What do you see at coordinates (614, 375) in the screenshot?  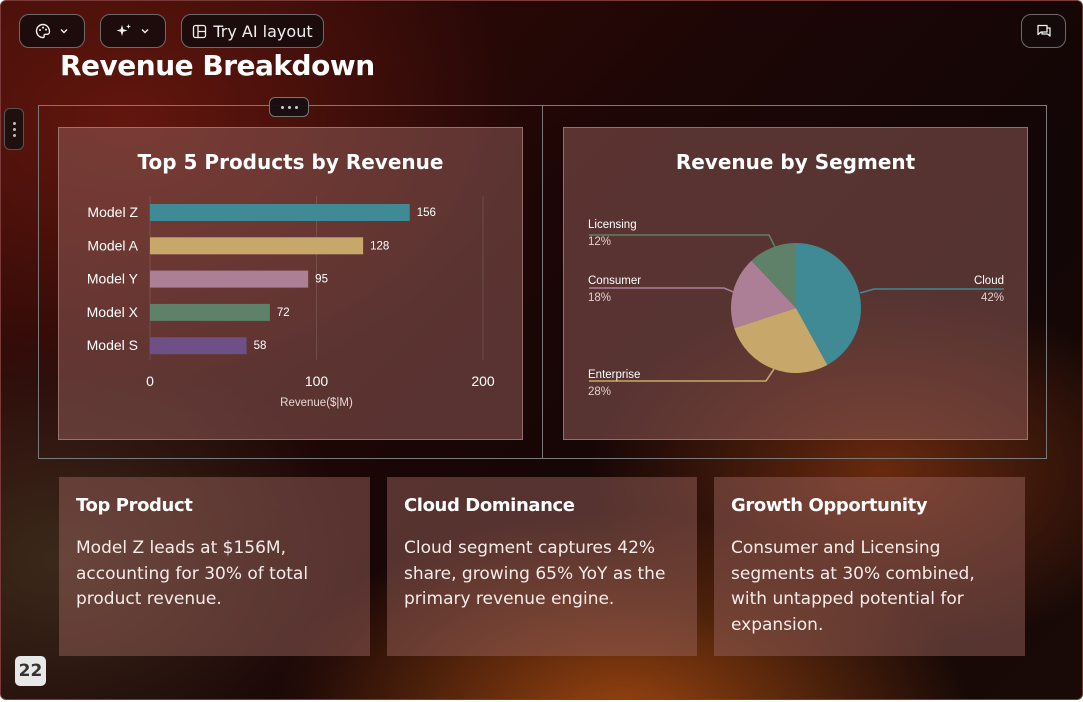 I see `slice-label-enterprise: Enterprise` at bounding box center [614, 375].